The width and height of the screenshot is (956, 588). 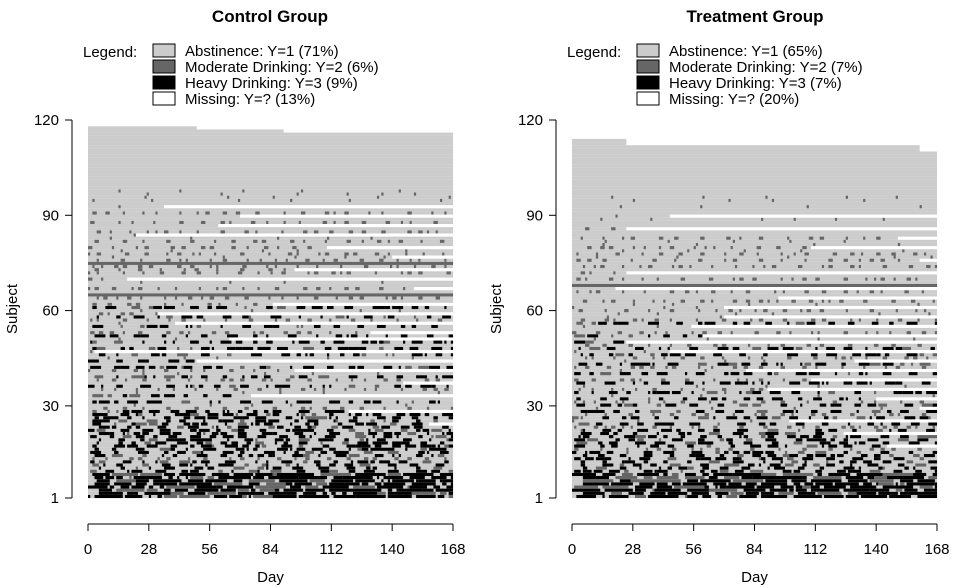 What do you see at coordinates (766, 67) in the screenshot?
I see `legend-label-moderate-drinking: Moderate Drinking: Y=2 (7%)` at bounding box center [766, 67].